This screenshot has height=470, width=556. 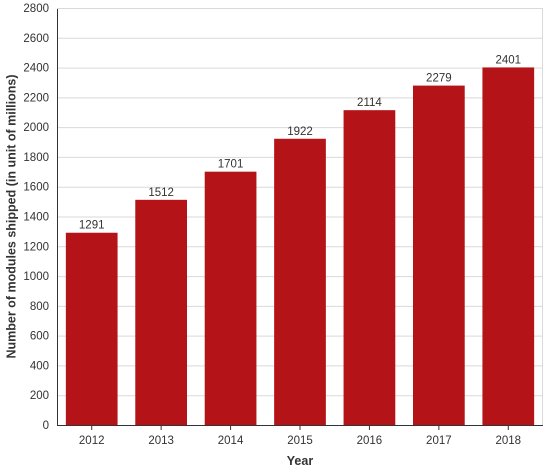 What do you see at coordinates (439, 79) in the screenshot?
I see `data-label-2017: 2279` at bounding box center [439, 79].